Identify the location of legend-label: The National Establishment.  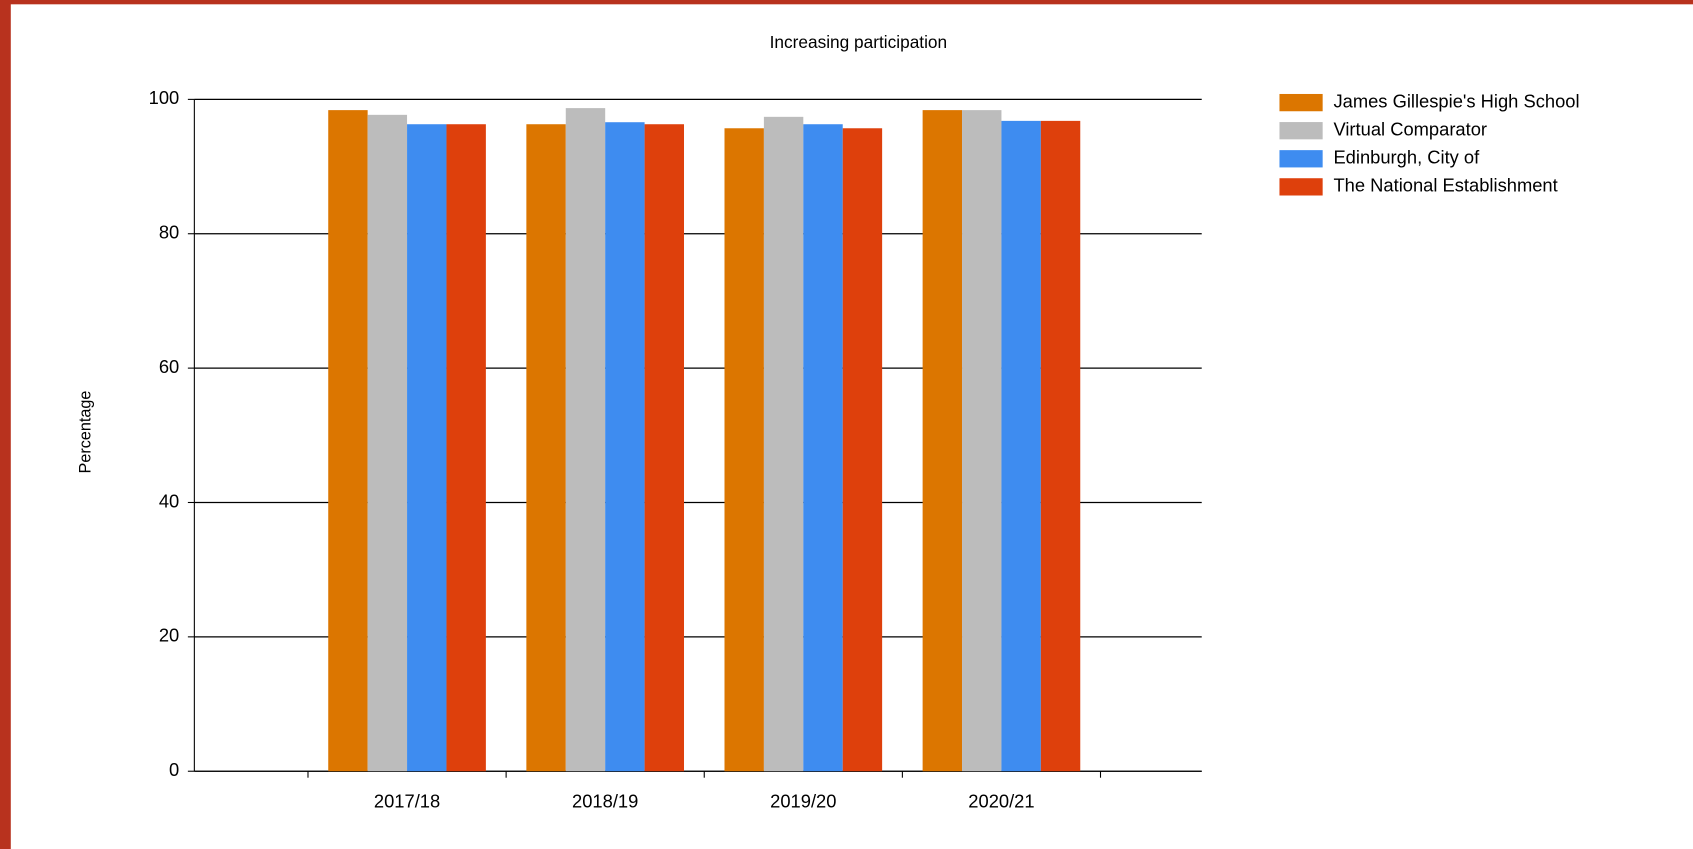
(1445, 185).